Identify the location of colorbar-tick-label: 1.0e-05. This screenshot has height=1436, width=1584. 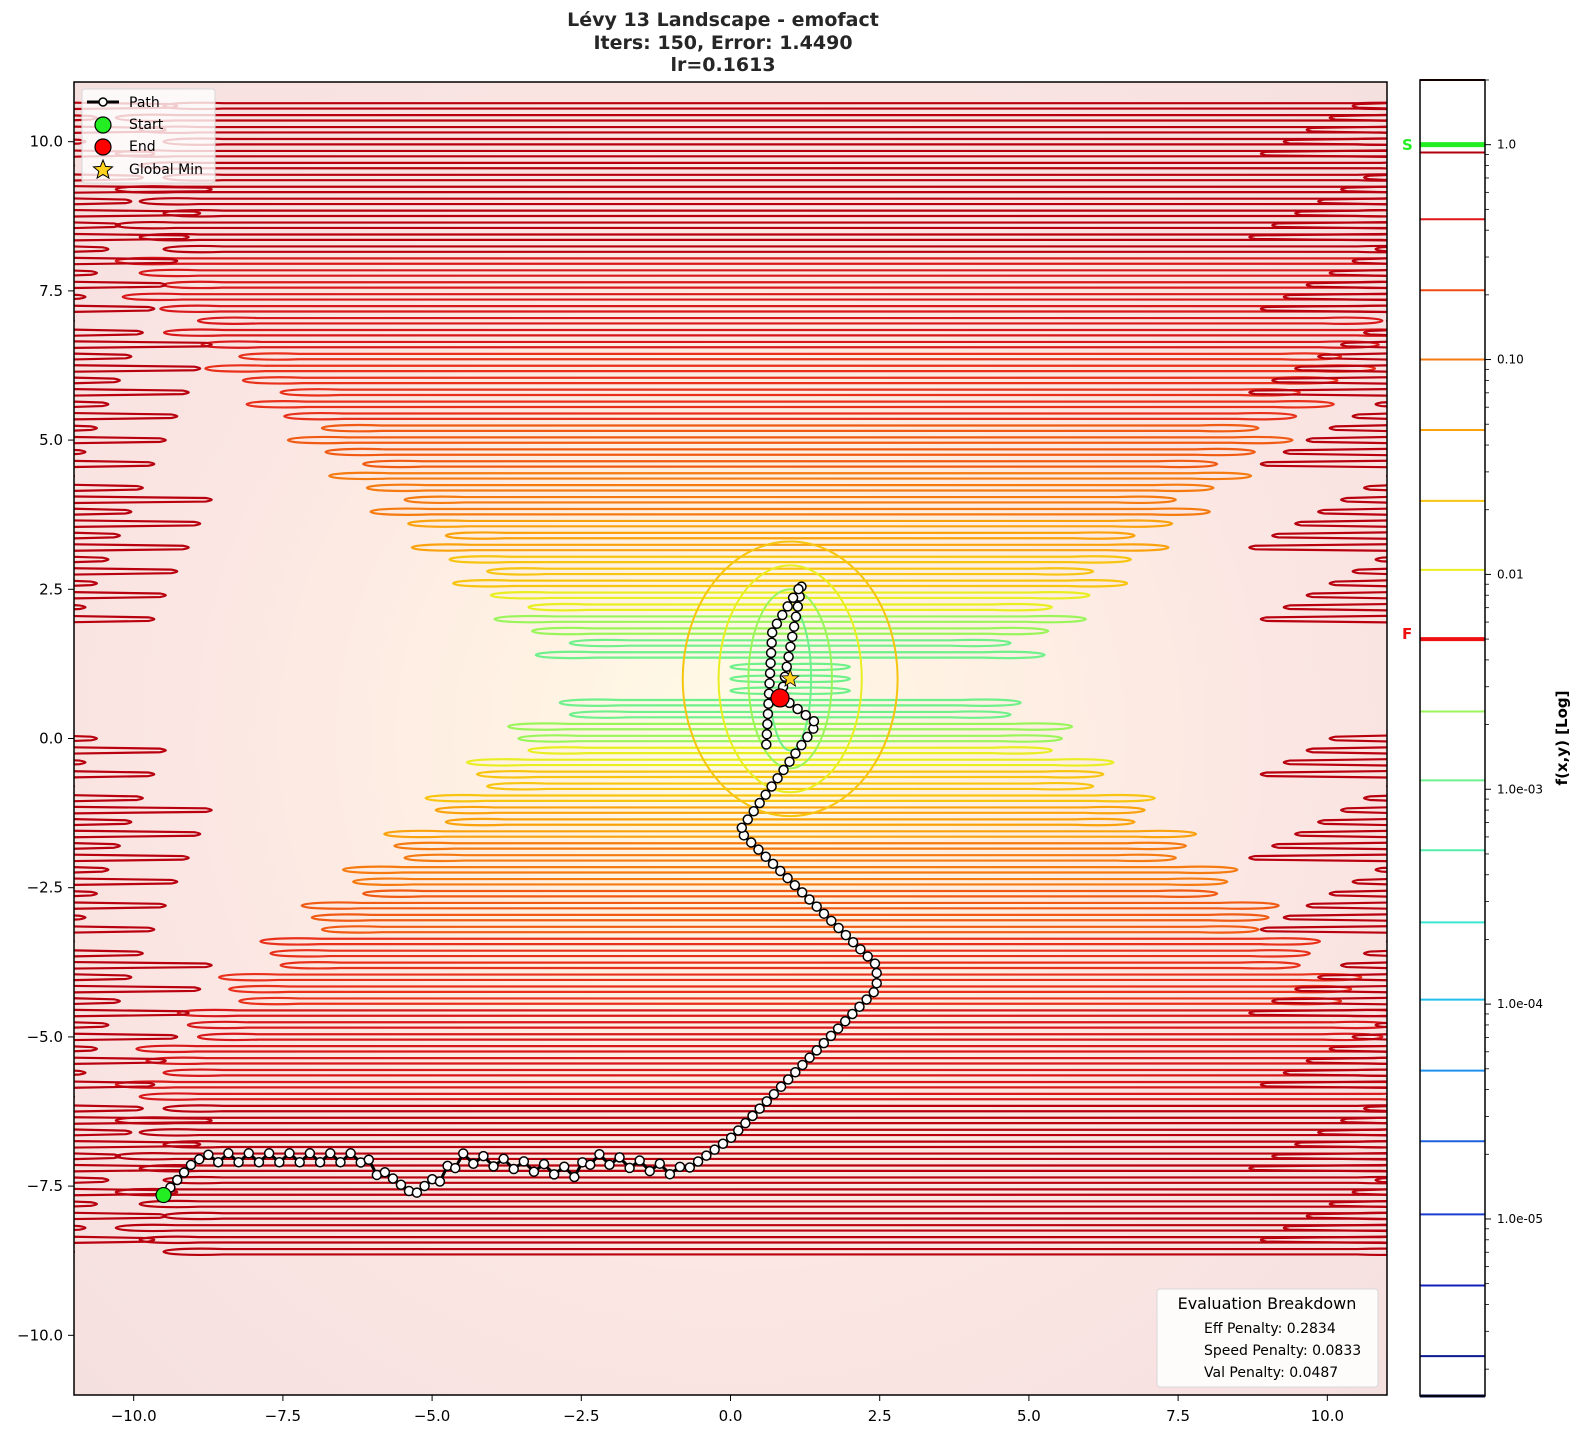
(1520, 1219).